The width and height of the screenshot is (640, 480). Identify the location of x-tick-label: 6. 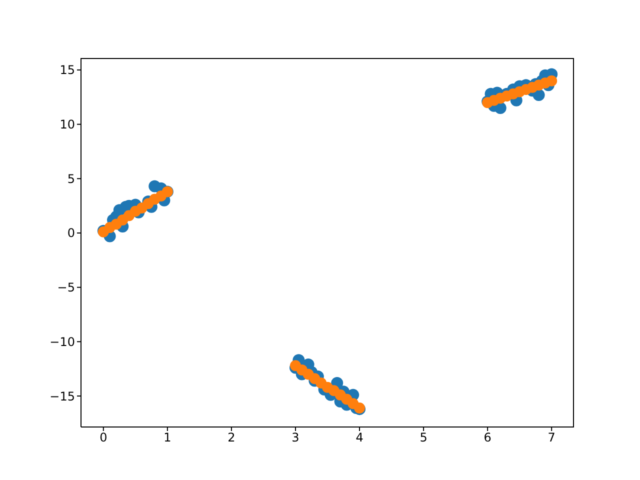
(488, 437).